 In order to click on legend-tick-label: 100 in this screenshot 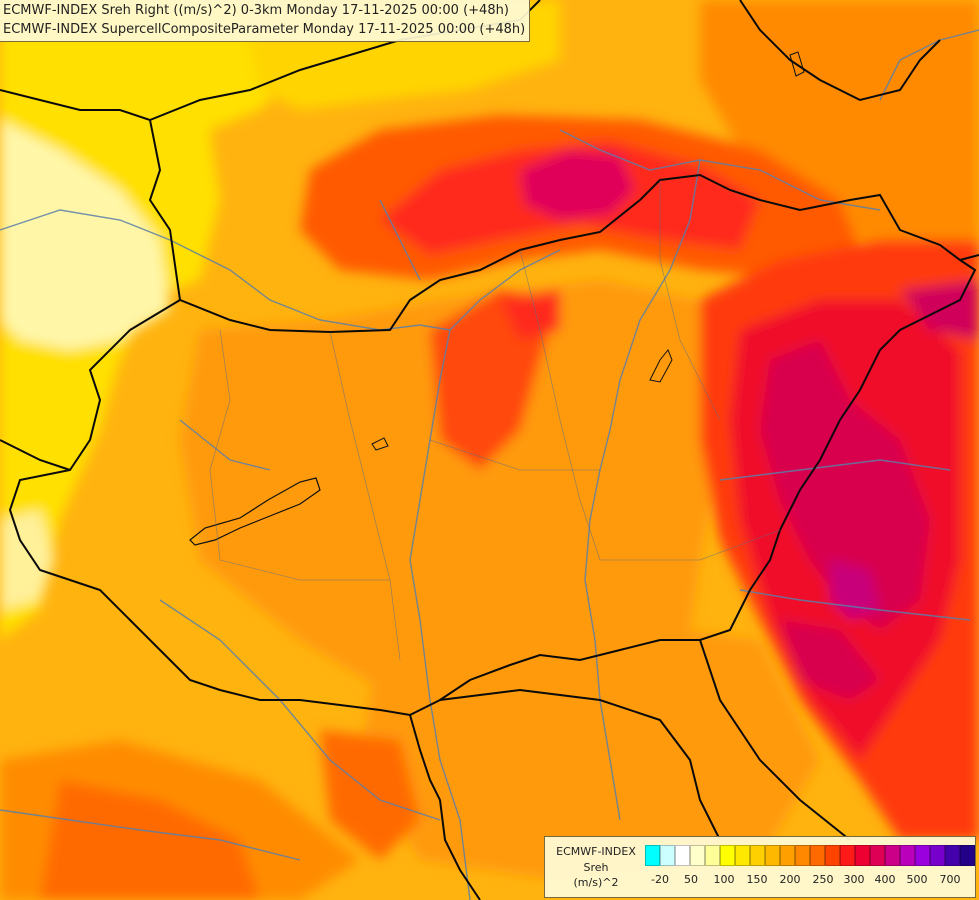, I will do `click(724, 879)`.